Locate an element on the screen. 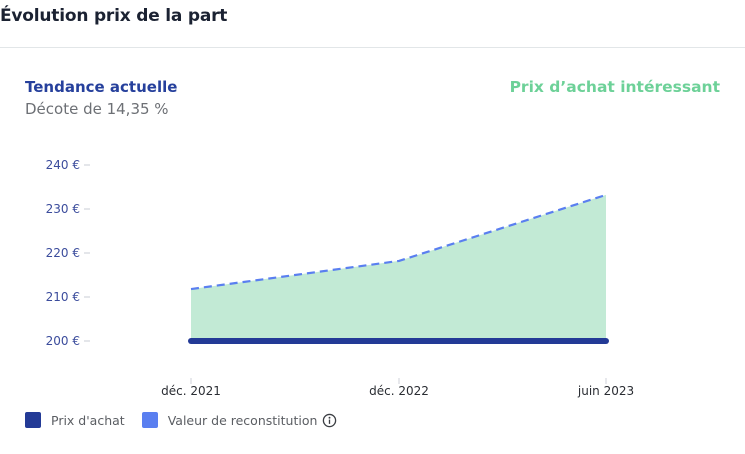 The width and height of the screenshot is (745, 454). reconstitution-value-swatch is located at coordinates (149, 420).